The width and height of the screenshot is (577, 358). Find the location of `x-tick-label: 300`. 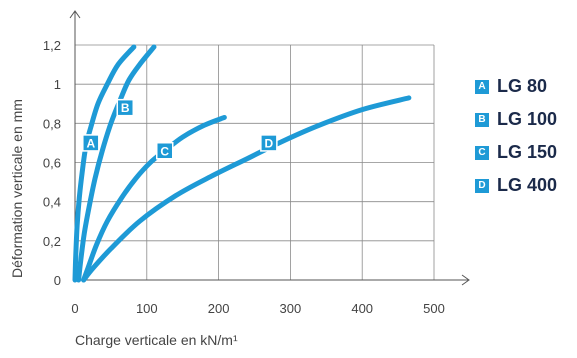

x-tick-label: 300 is located at coordinates (291, 308).